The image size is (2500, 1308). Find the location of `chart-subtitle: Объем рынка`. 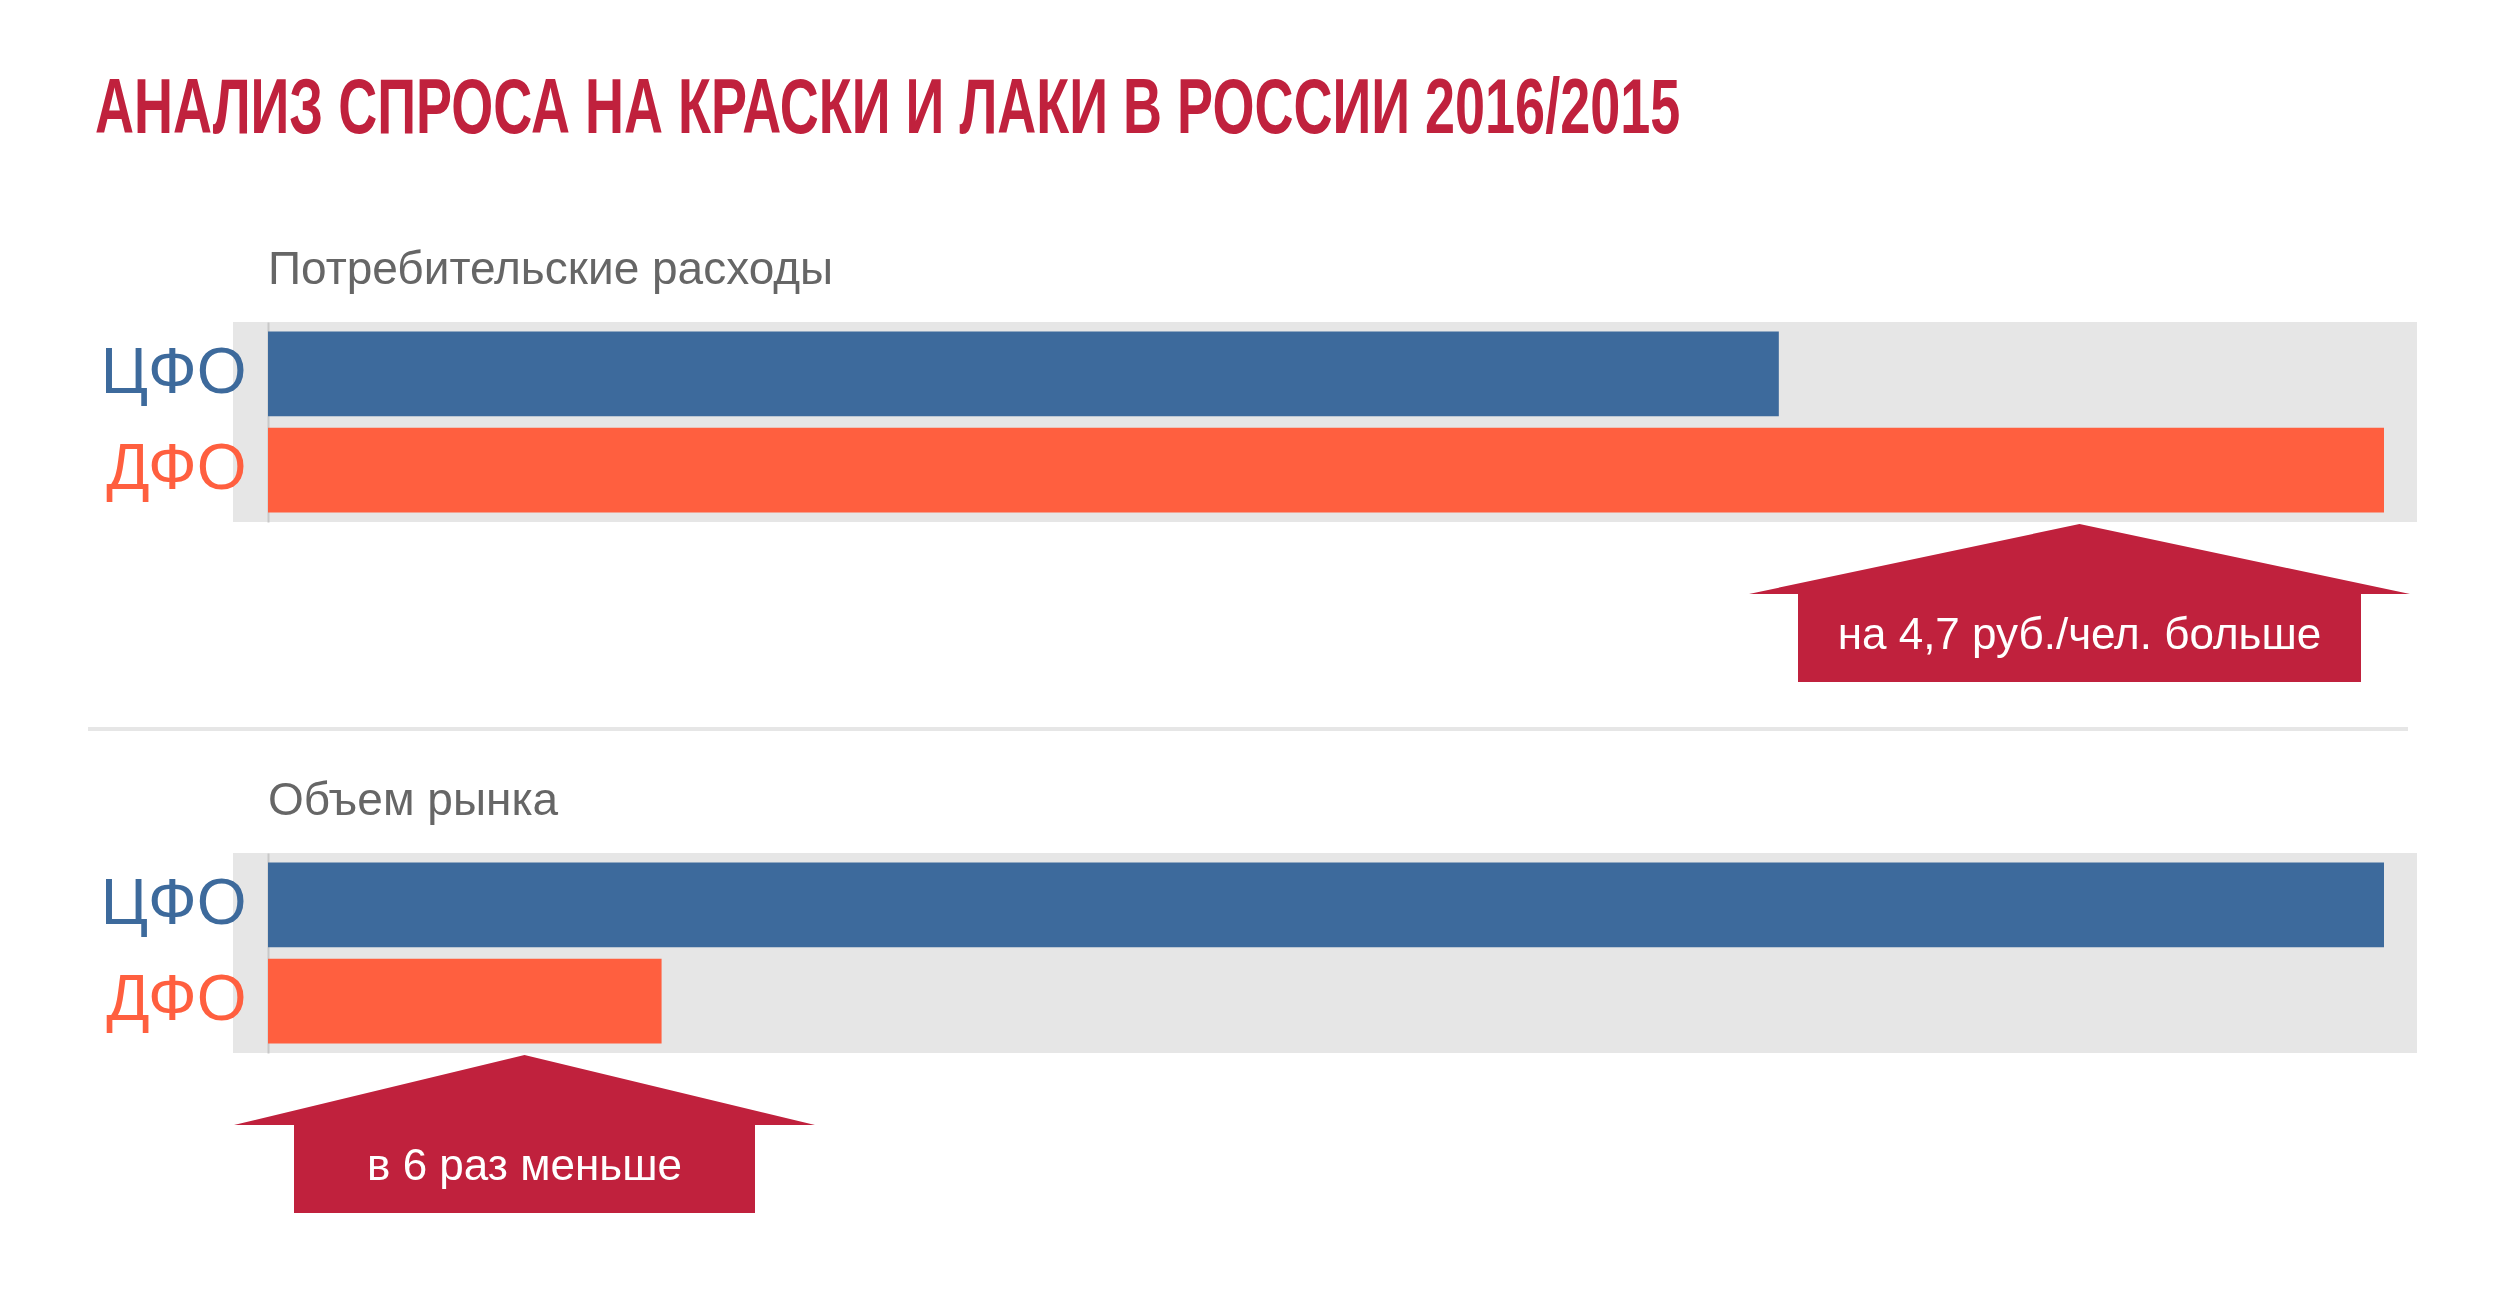

chart-subtitle: Объем рынка is located at coordinates (413, 799).